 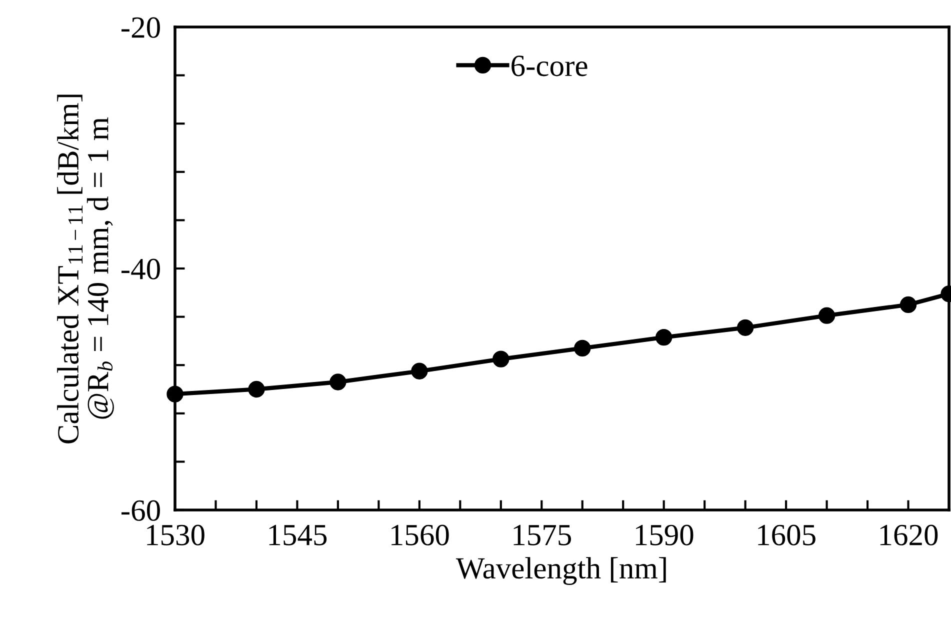 I want to click on x-tick-label: 1530, so click(x=175, y=535).